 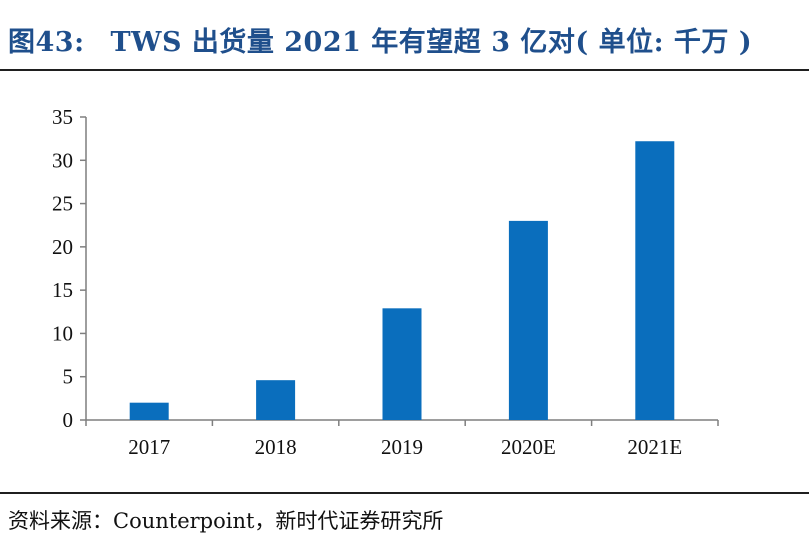 I want to click on chart-title: 图43: TWS 出货量 2021 年有望超 3 亿对( 单位: 千万 ), so click(x=405, y=39).